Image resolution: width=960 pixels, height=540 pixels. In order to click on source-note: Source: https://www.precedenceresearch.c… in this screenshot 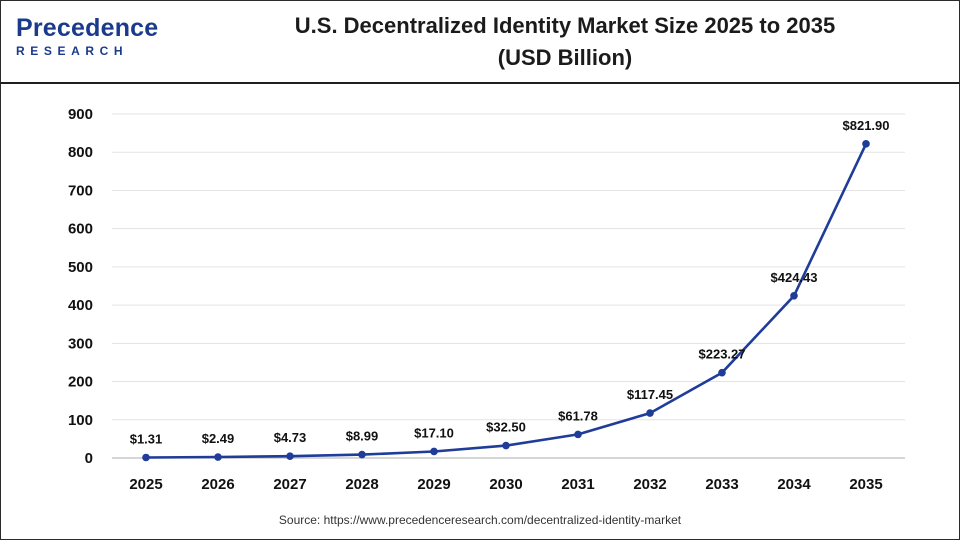, I will do `click(480, 520)`.